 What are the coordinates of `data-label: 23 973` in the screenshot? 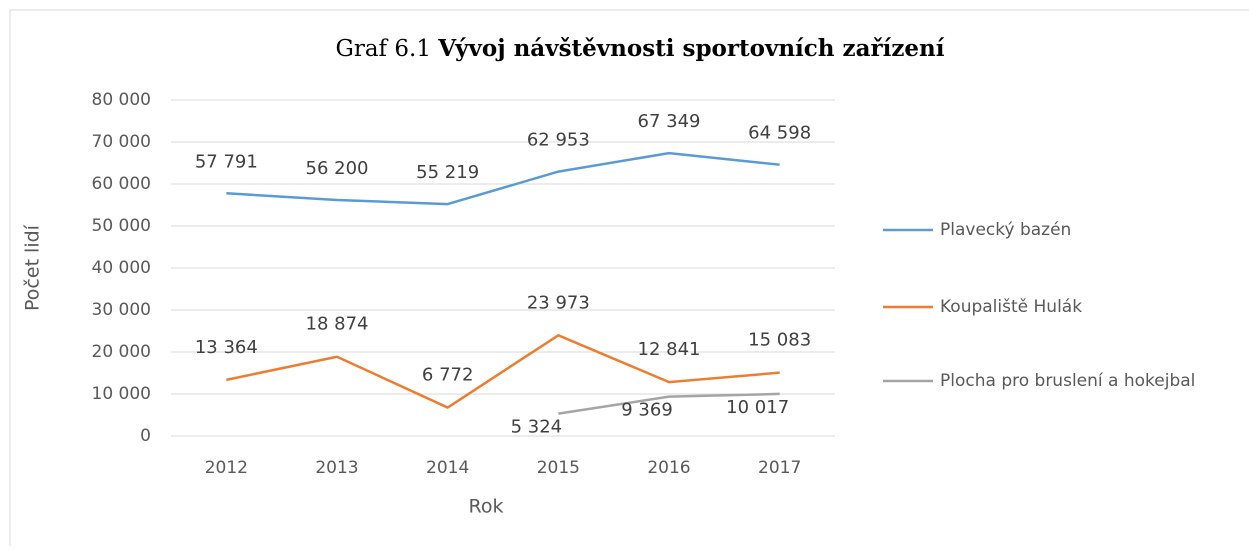 It's located at (558, 302).